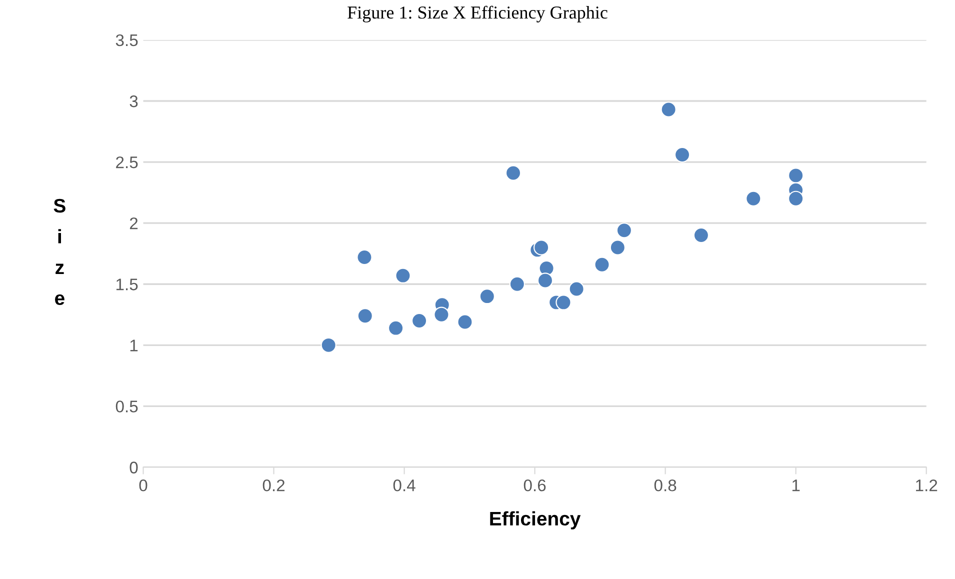 The height and width of the screenshot is (579, 955). I want to click on x-tick-label: 0.8, so click(665, 486).